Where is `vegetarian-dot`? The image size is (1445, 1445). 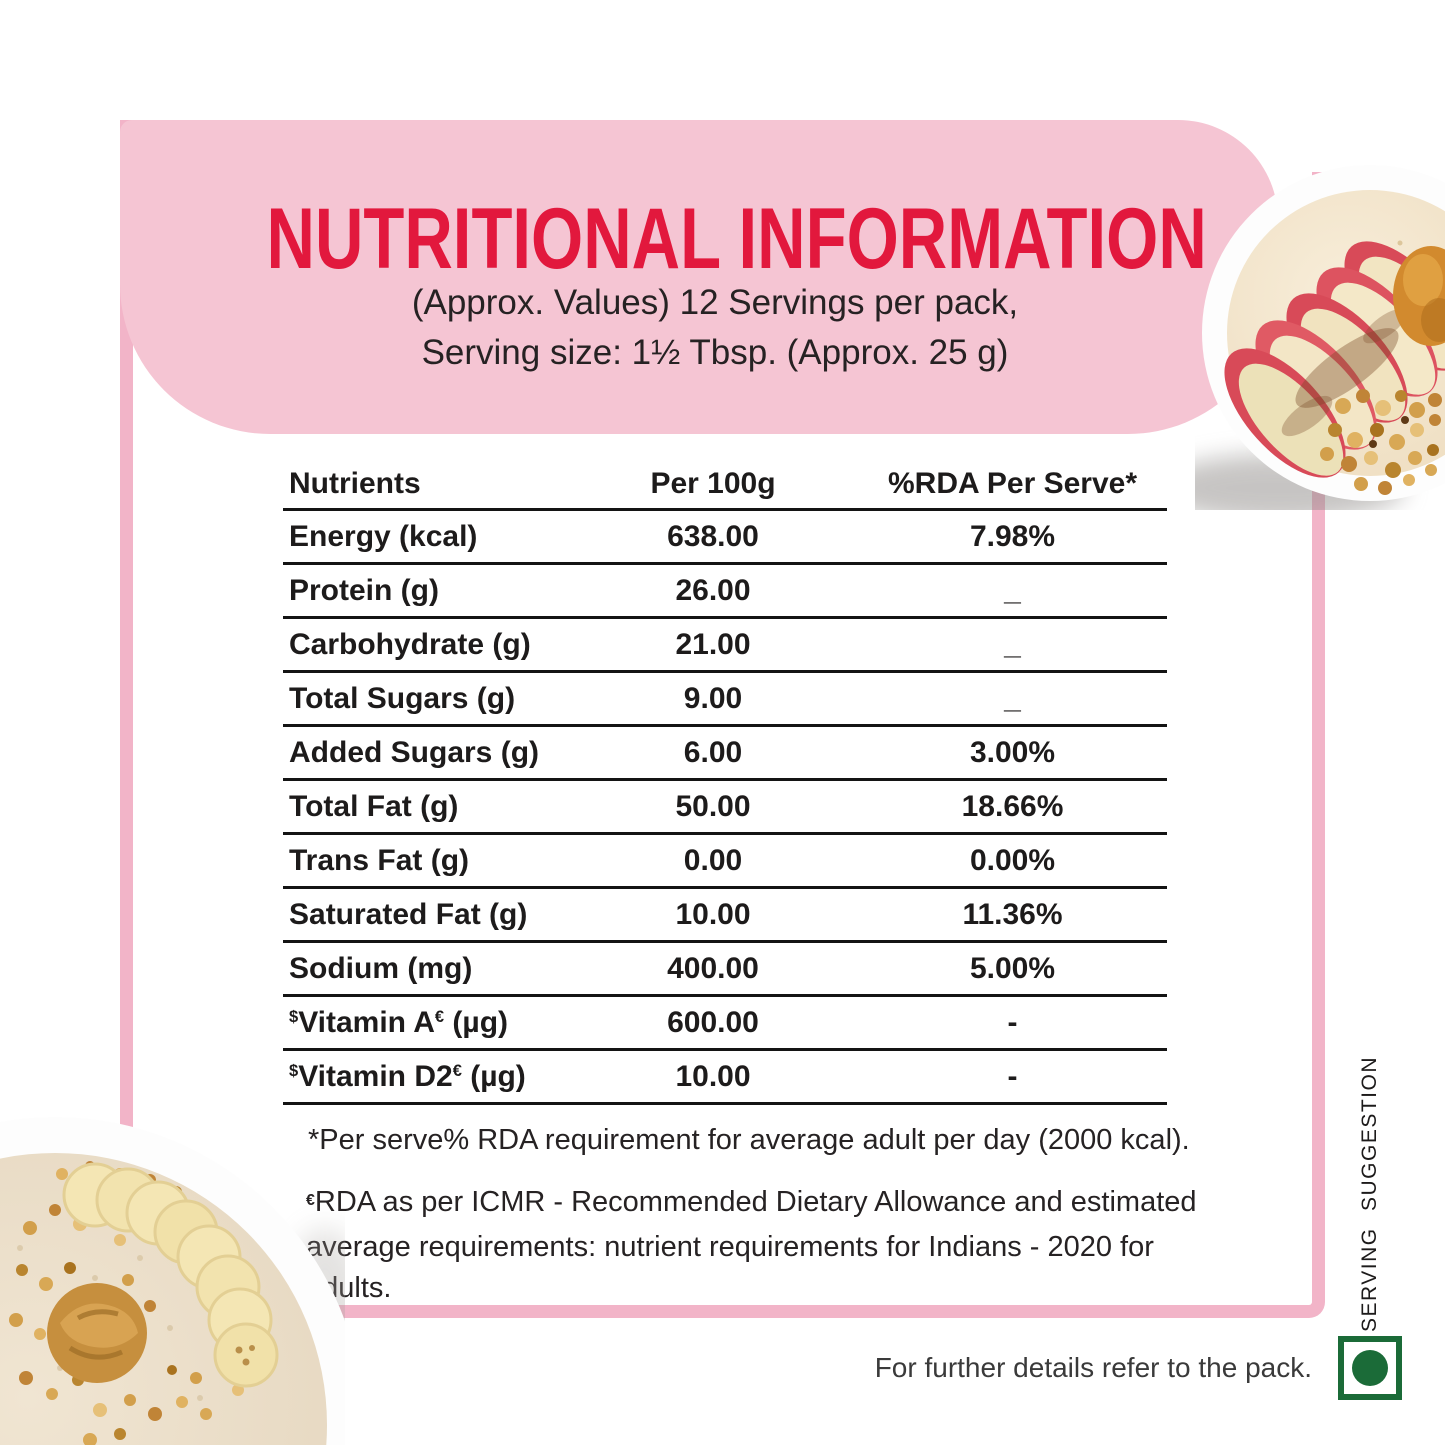 vegetarian-dot is located at coordinates (1370, 1368).